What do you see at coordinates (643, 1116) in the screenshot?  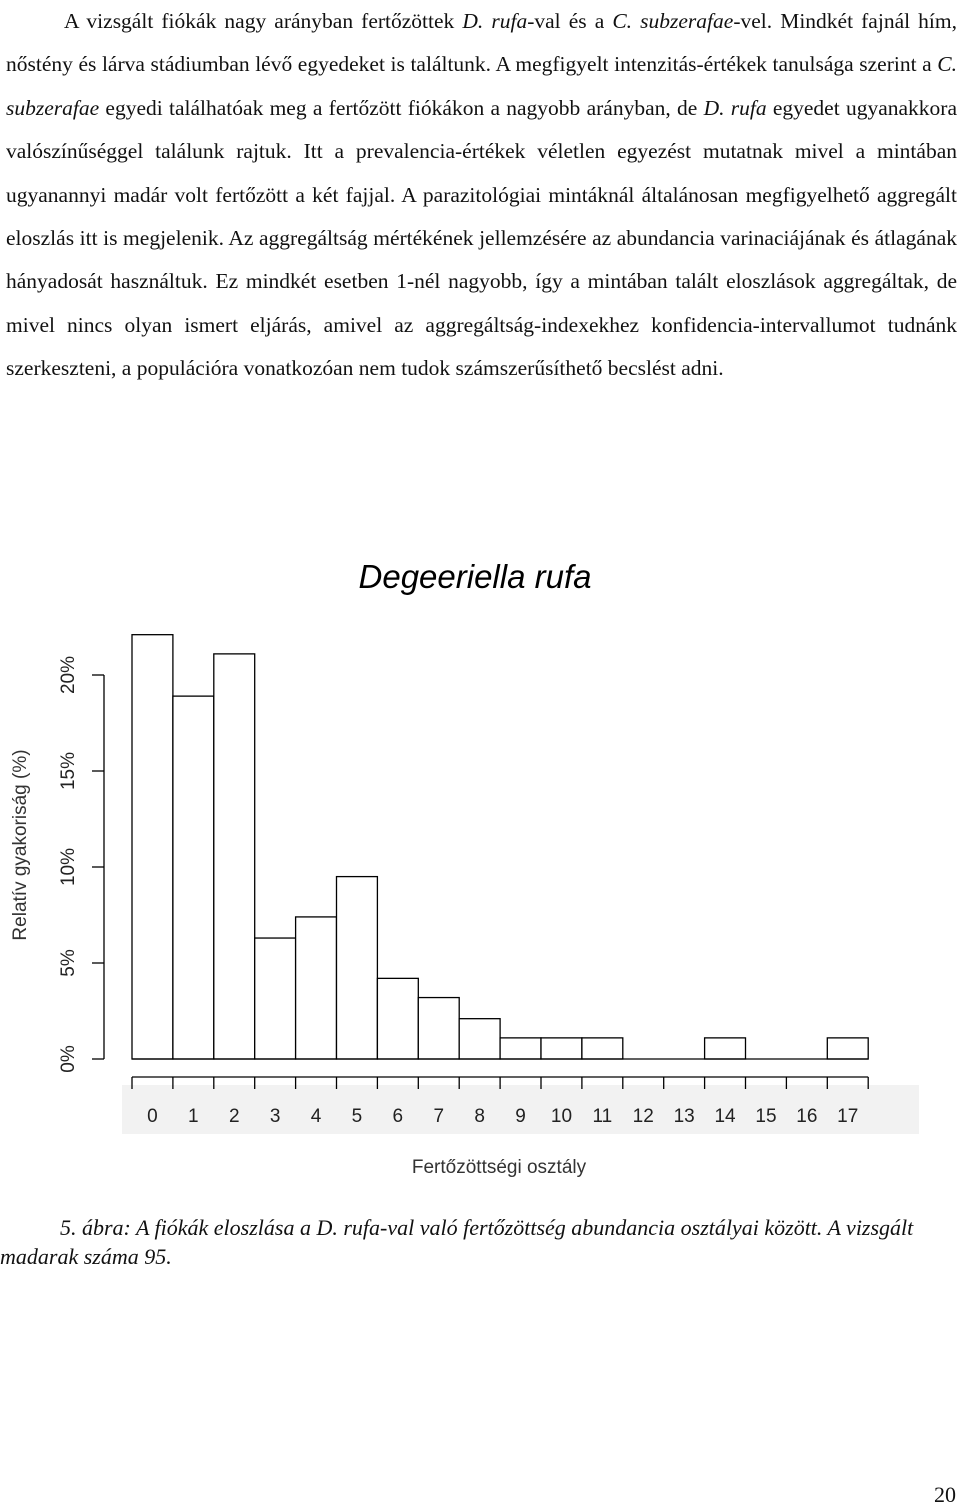 I see `x-tick-label: 12` at bounding box center [643, 1116].